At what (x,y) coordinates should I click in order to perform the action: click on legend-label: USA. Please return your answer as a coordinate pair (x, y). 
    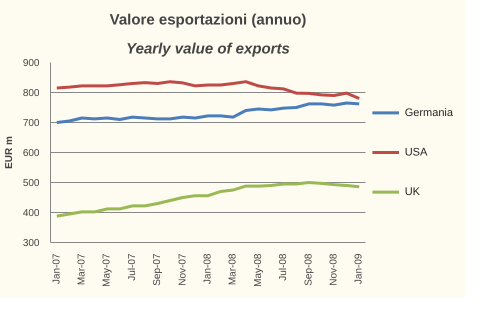
    Looking at the image, I should click on (416, 152).